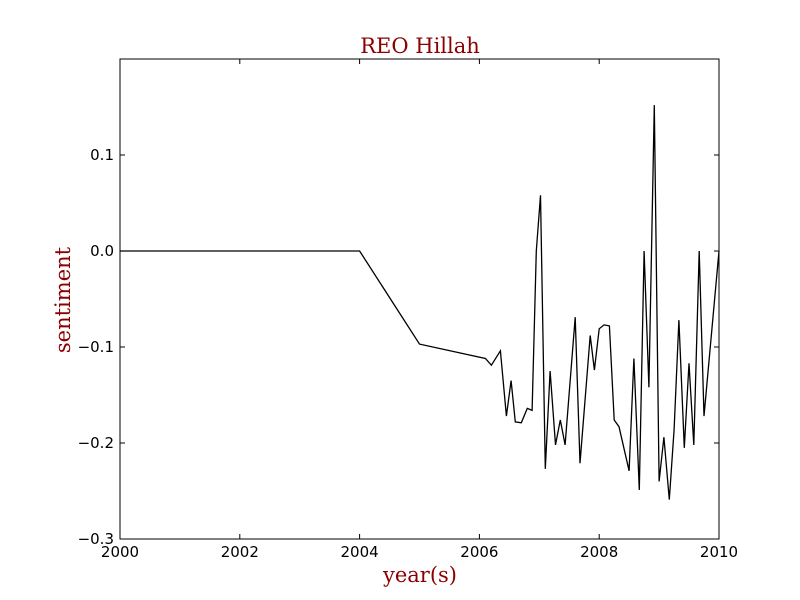 Image resolution: width=800 pixels, height=600 pixels. I want to click on y-tick-label: −0.2, so click(96, 443).